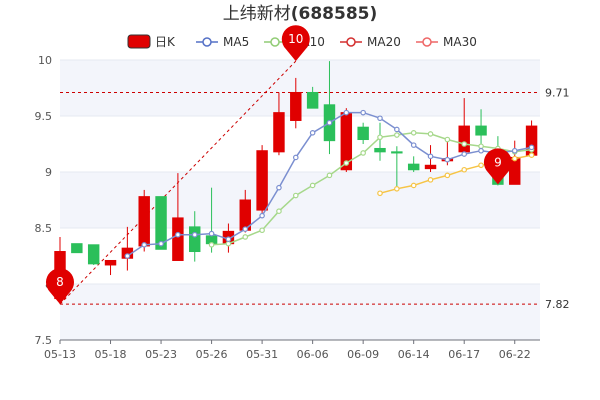 This screenshot has width=600, height=400. I want to click on x-tick-label: 05-23, so click(161, 354).